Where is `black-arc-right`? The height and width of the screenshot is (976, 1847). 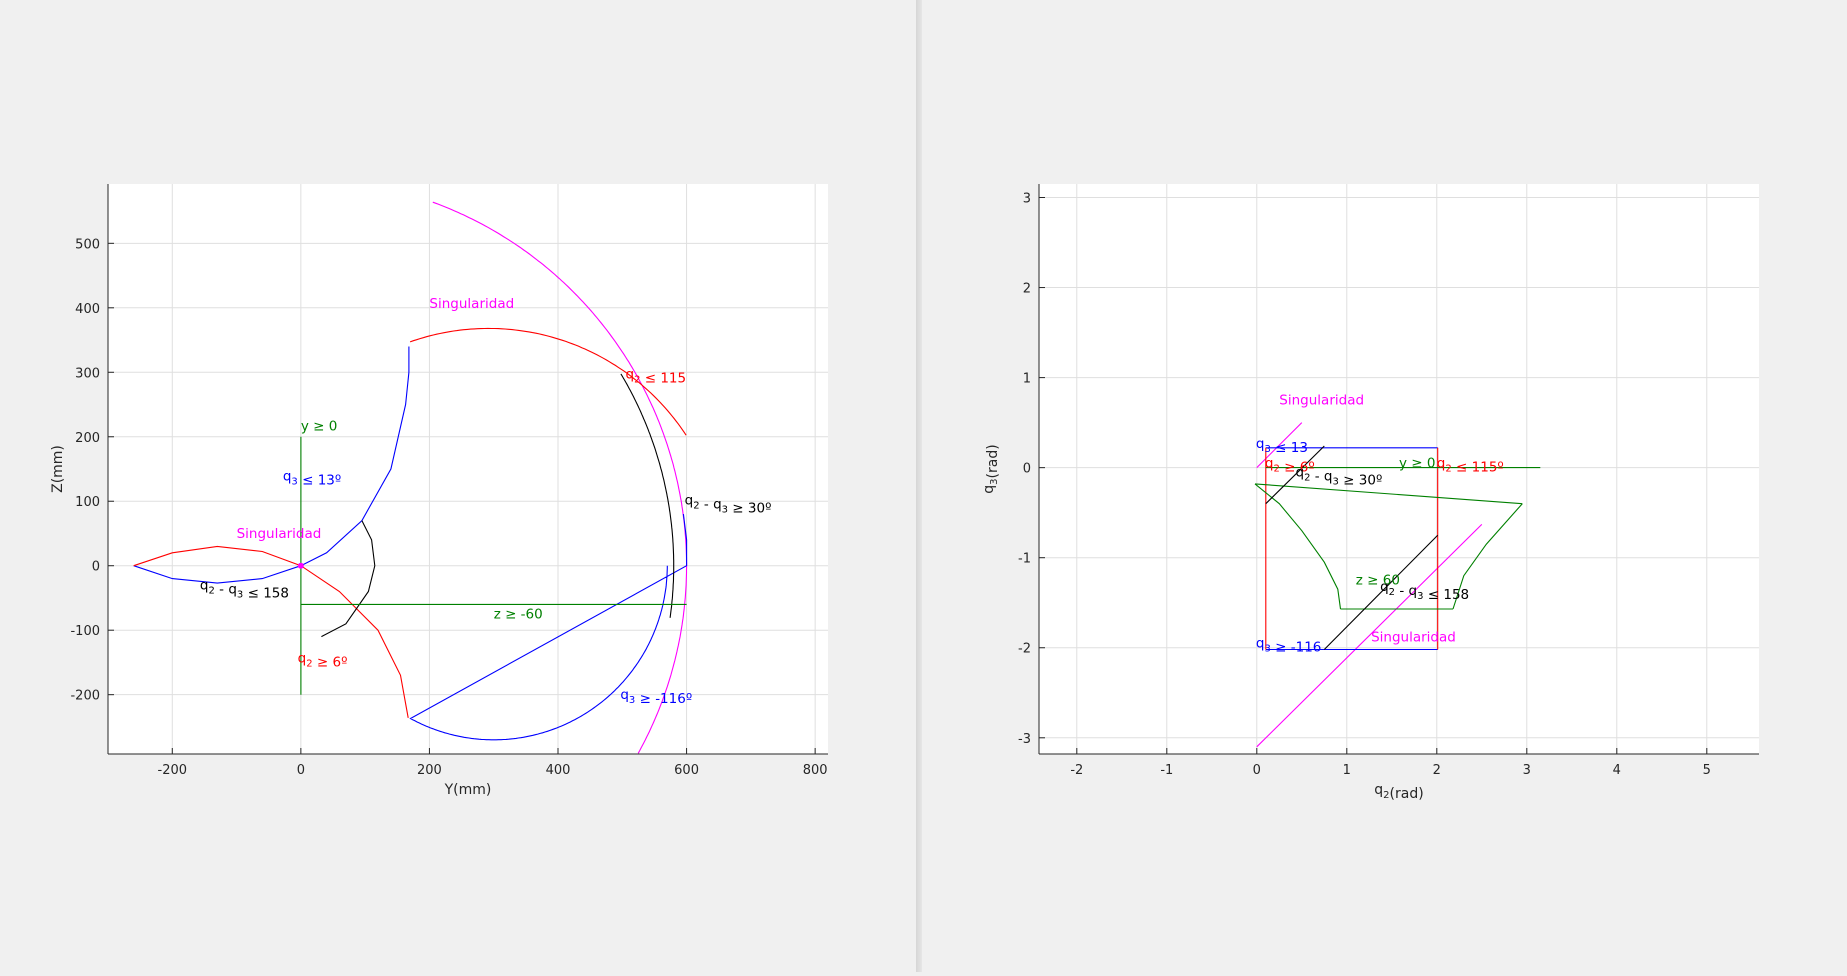
black-arc-right is located at coordinates (647, 495).